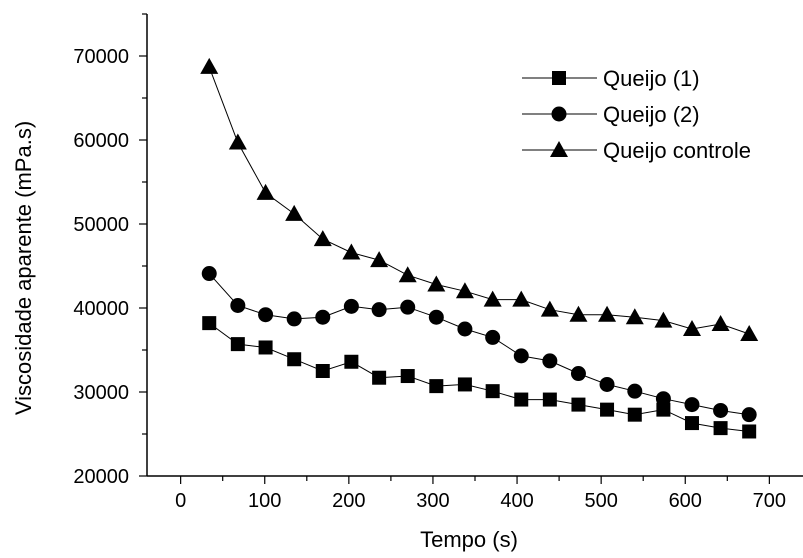  What do you see at coordinates (685, 501) in the screenshot?
I see `x-tick-label: 600` at bounding box center [685, 501].